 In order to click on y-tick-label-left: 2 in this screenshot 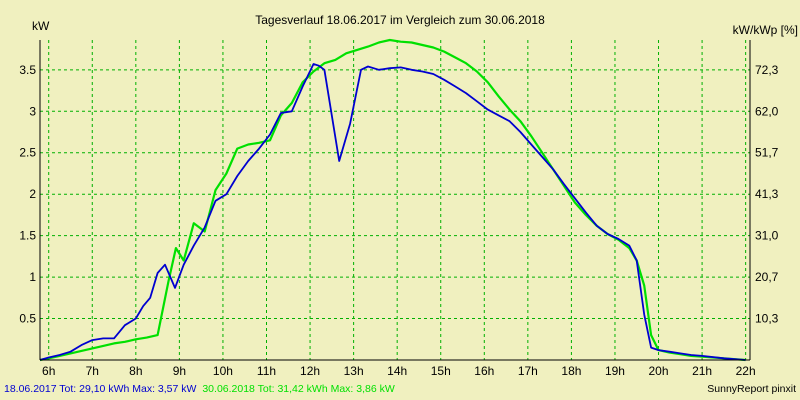, I will do `click(32, 194)`.